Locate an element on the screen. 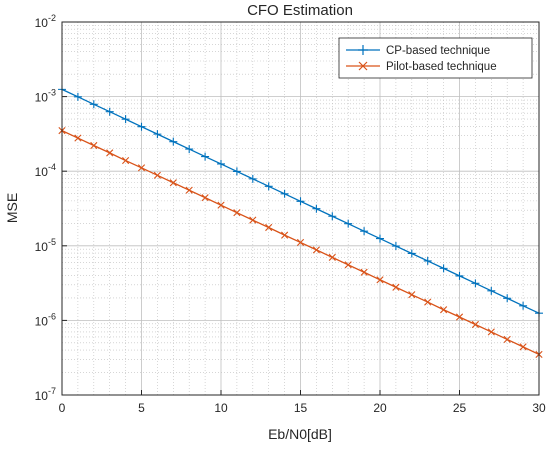 This screenshot has width=550, height=453. legend: CP-based technique Pilot-based technique is located at coordinates (435, 58).